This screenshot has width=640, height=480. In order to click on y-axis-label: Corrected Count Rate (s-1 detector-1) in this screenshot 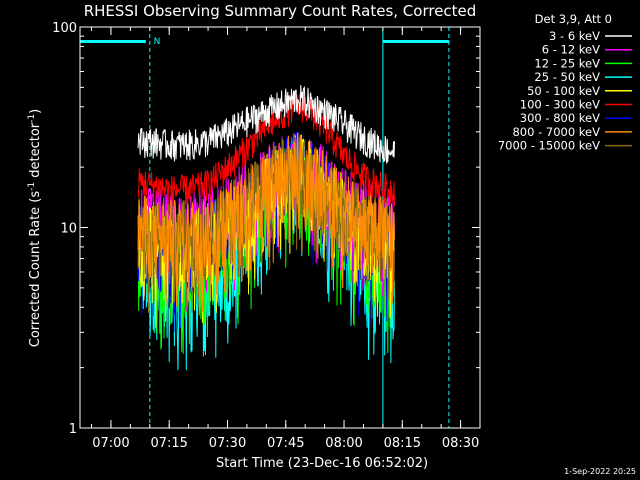, I will do `click(35, 228)`.